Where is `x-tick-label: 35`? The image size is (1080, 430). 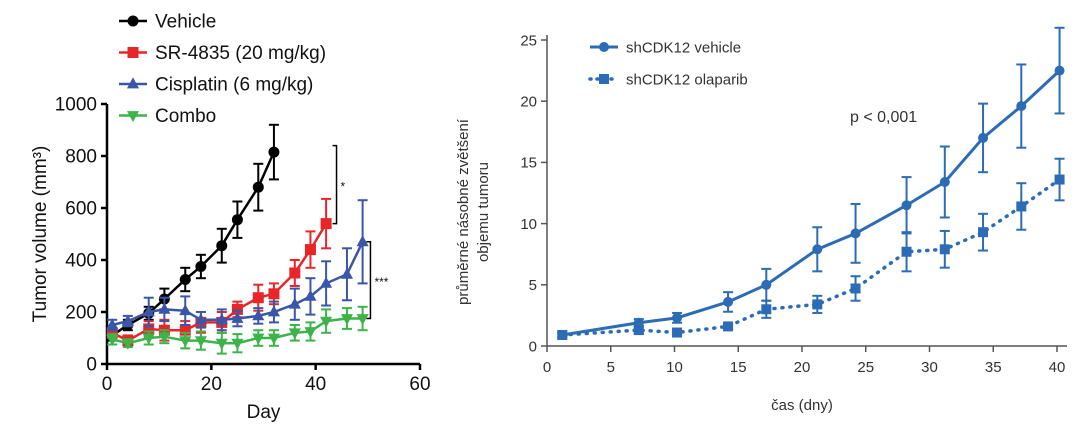 x-tick-label: 35 is located at coordinates (993, 367).